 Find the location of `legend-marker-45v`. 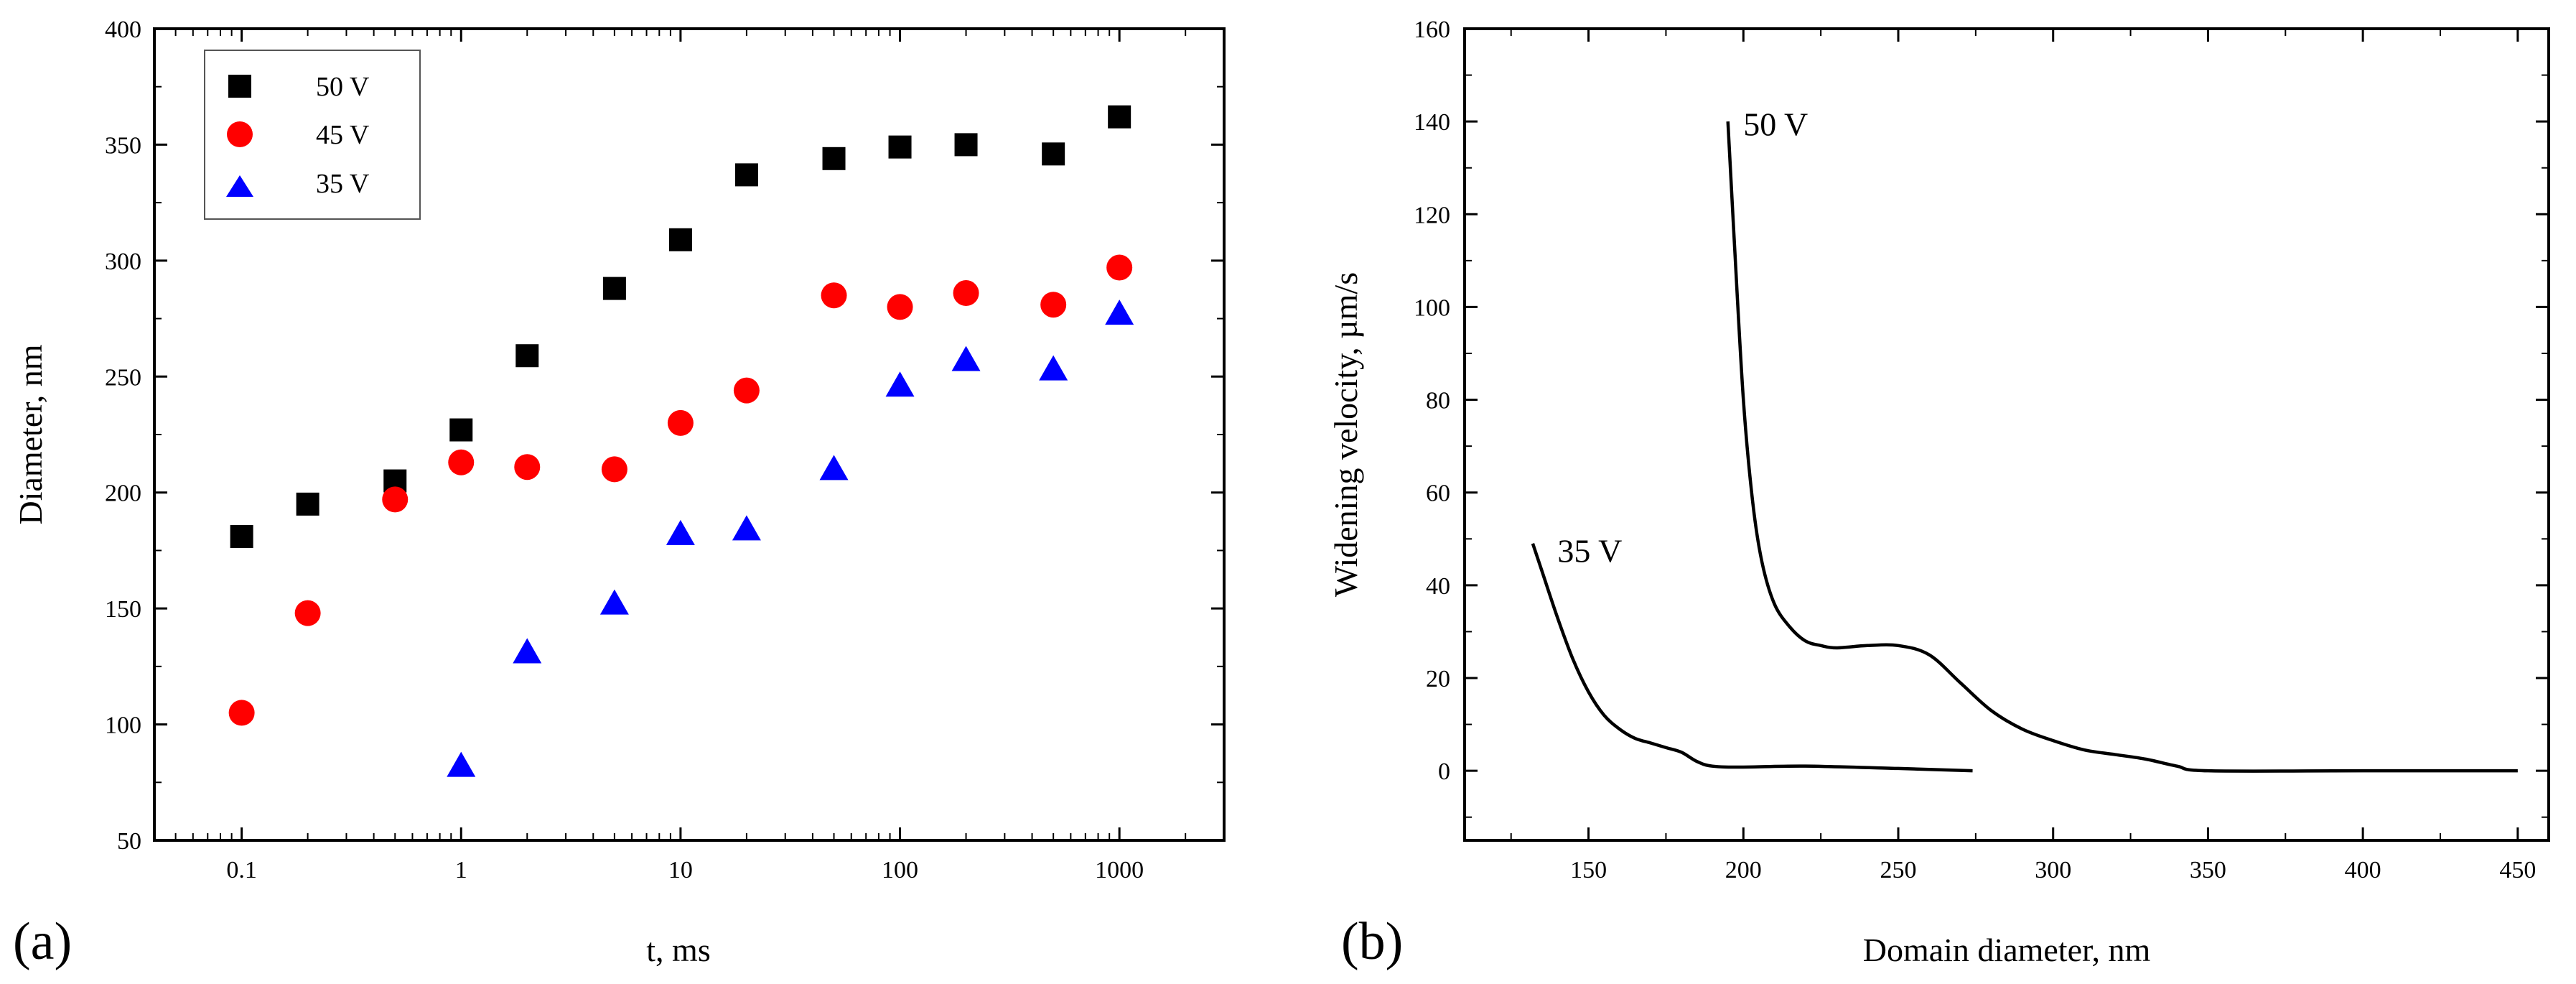

legend-marker-45v is located at coordinates (240, 134).